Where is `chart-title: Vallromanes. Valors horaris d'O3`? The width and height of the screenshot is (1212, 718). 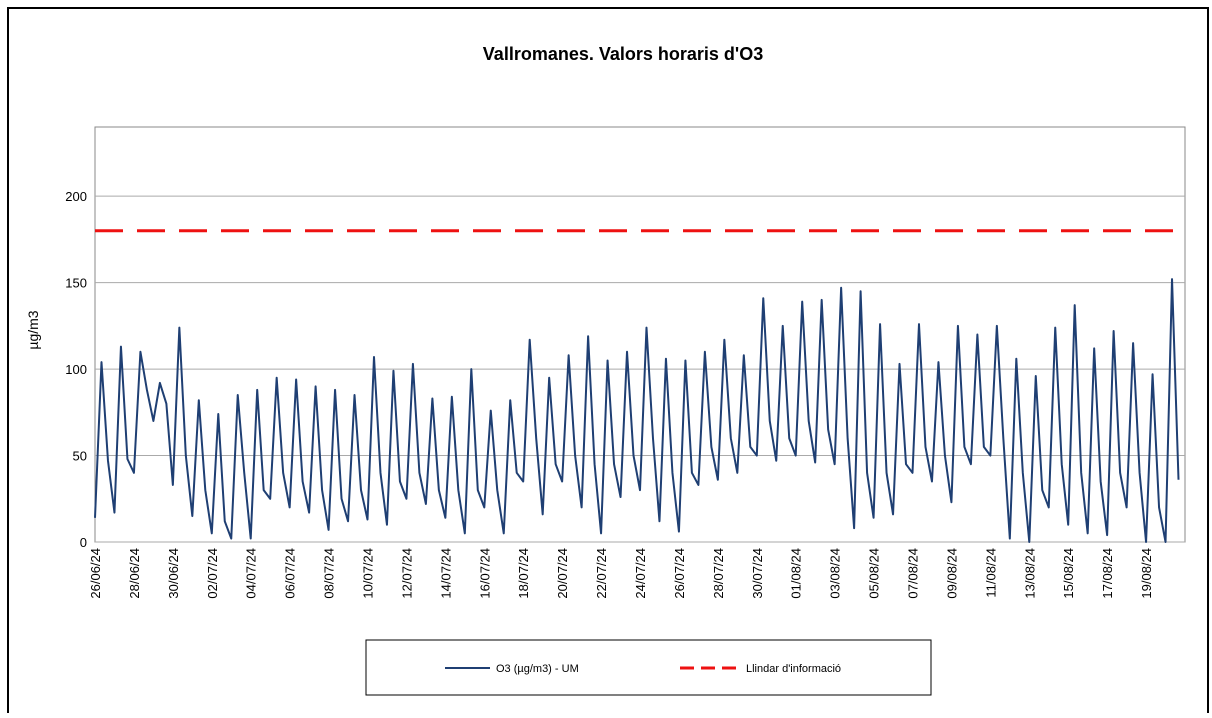 chart-title: Vallromanes. Valors horaris d'O3 is located at coordinates (623, 54).